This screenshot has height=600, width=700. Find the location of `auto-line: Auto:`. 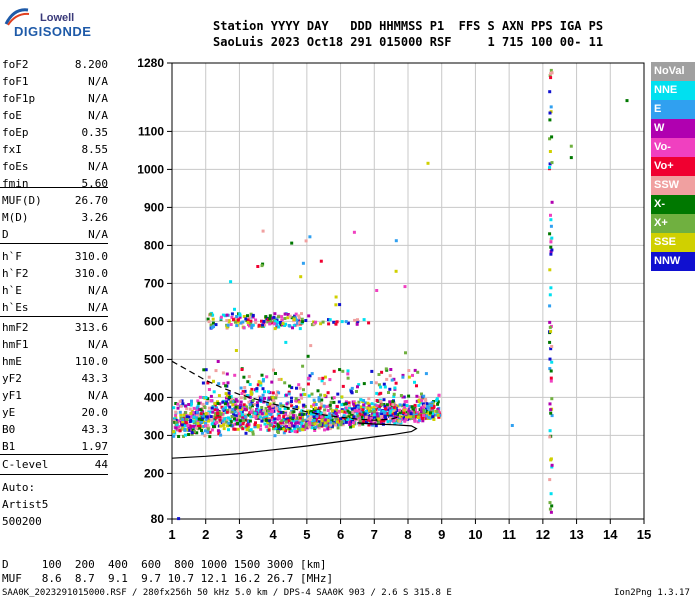

auto-line: Auto: is located at coordinates (19, 487).